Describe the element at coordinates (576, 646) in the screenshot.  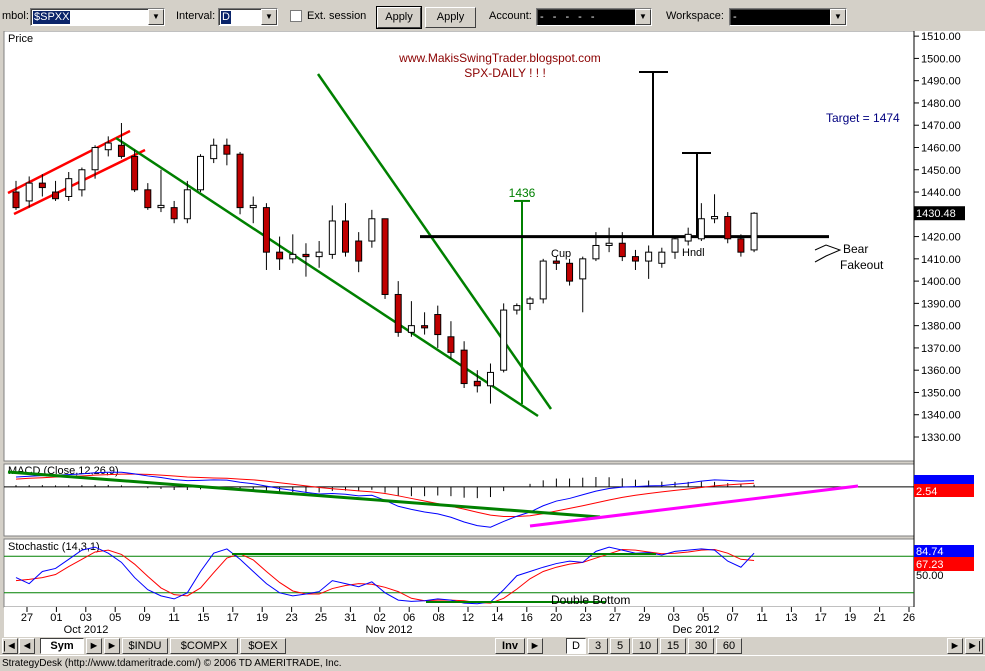
I see `tab-interval-d: D` at that location.